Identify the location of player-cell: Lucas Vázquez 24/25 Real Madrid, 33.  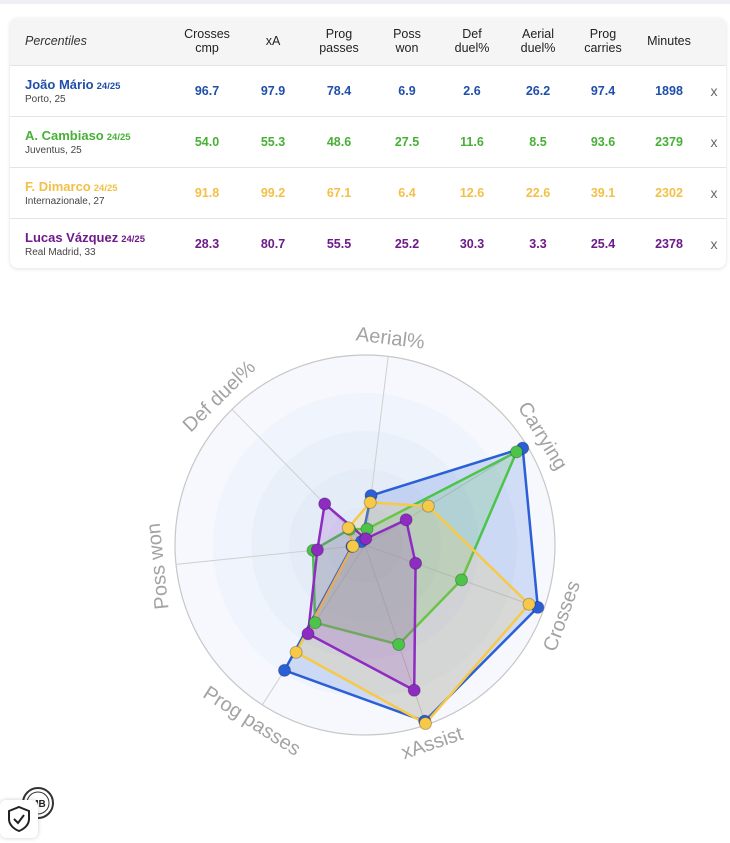
(90, 243).